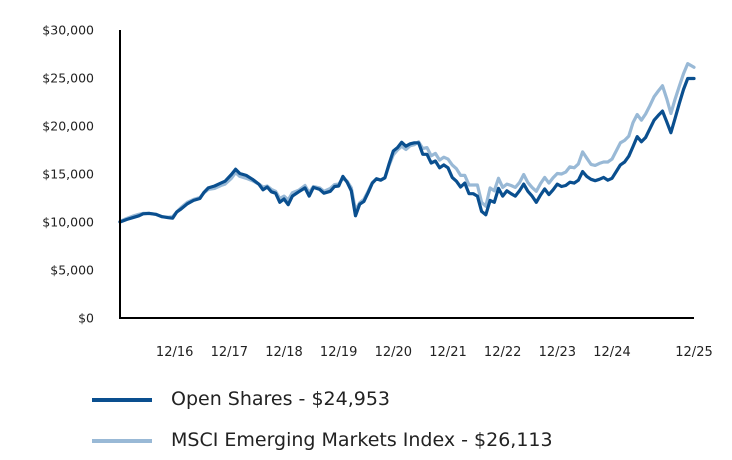  What do you see at coordinates (402, 399) in the screenshot?
I see `legend-item-open-shares: Open Shares - $24,953` at bounding box center [402, 399].